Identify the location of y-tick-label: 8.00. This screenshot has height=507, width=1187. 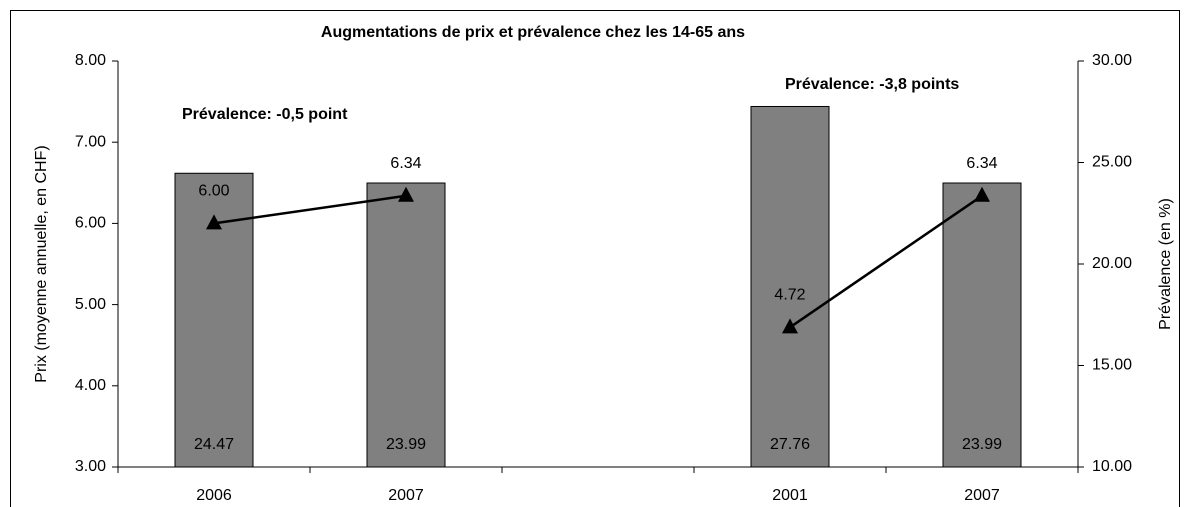
(90, 60).